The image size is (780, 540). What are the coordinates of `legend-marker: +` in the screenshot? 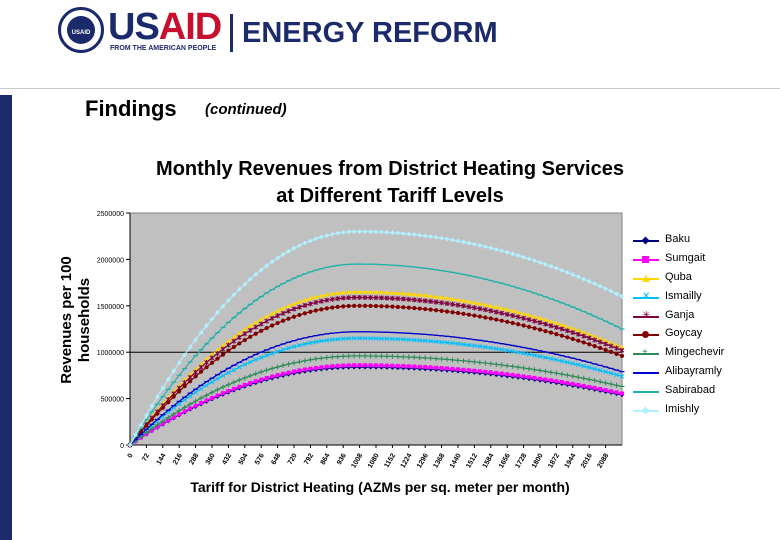 It's located at (645, 353).